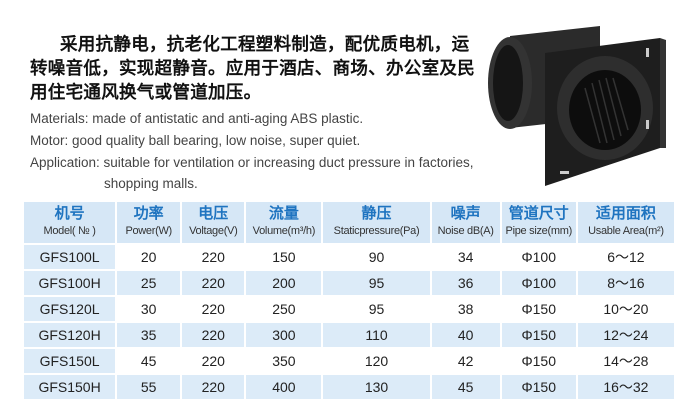  Describe the element at coordinates (283, 213) in the screenshot. I see `header-cn: 流量` at that location.